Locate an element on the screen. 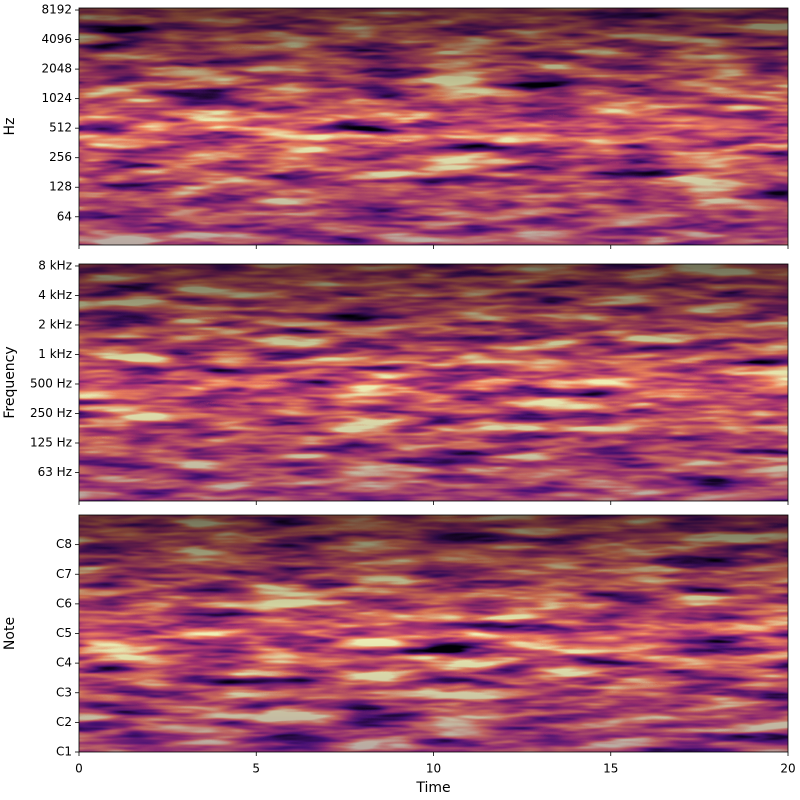  y-tick-label: C5 is located at coordinates (64, 633).